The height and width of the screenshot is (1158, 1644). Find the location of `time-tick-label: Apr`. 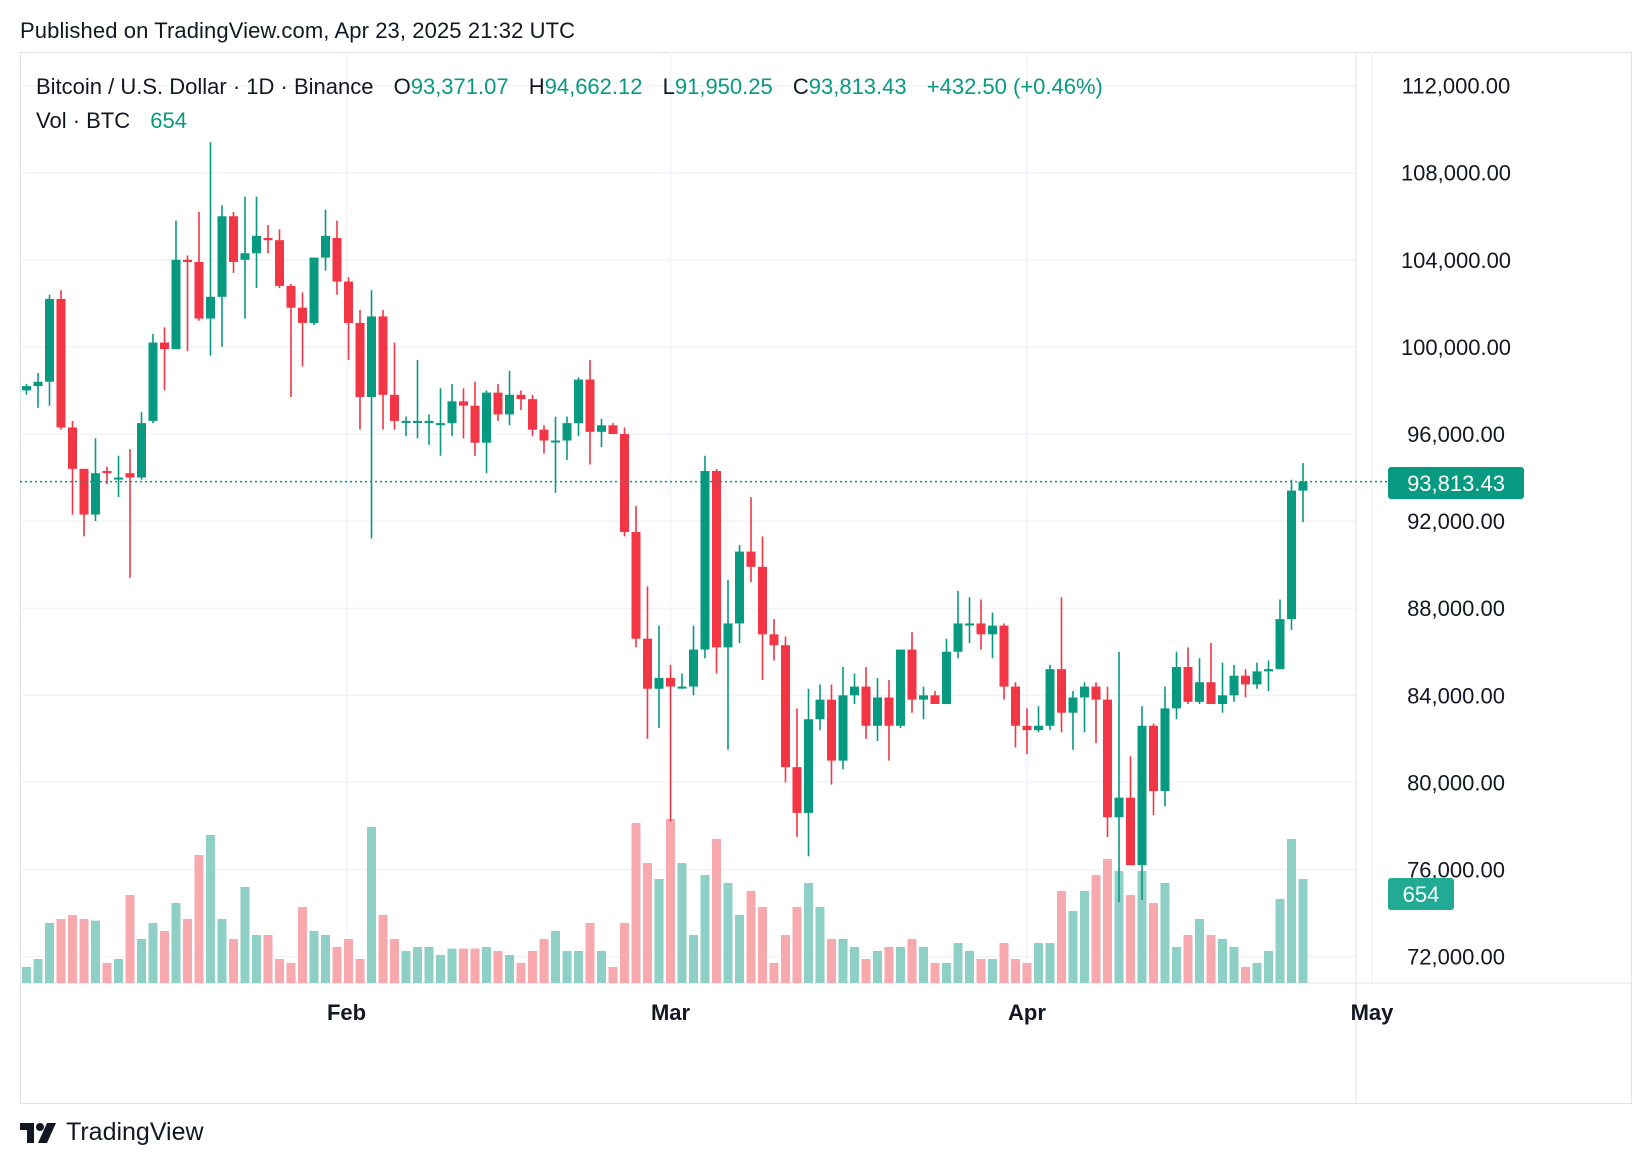

time-tick-label: Apr is located at coordinates (1027, 1012).